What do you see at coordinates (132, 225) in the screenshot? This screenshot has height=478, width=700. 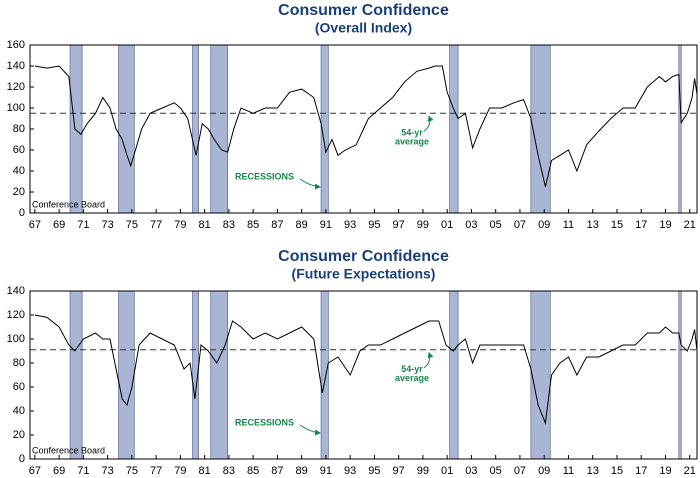 I see `x-tick-label: 75` at bounding box center [132, 225].